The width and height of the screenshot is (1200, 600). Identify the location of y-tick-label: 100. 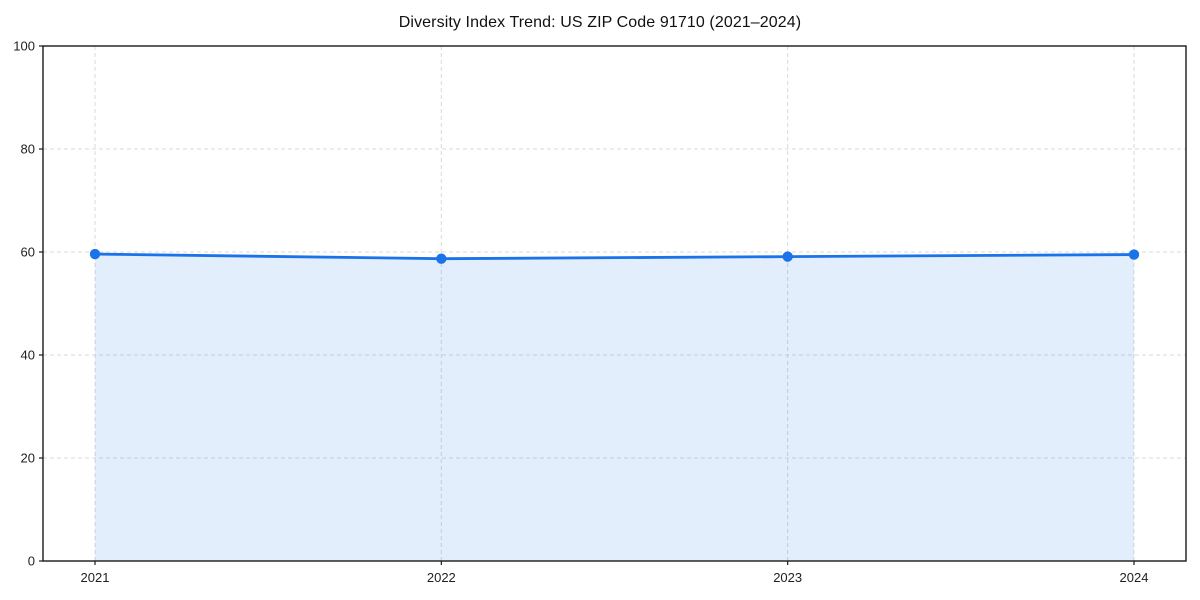
(24, 46).